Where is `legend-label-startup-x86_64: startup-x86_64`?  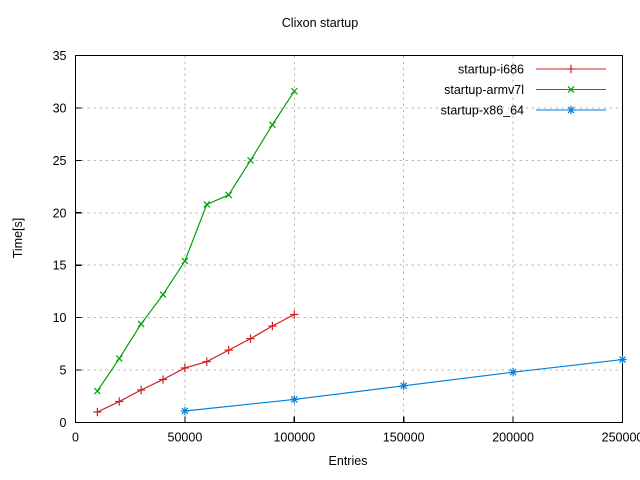
legend-label-startup-x86_64: startup-x86_64 is located at coordinates (482, 111).